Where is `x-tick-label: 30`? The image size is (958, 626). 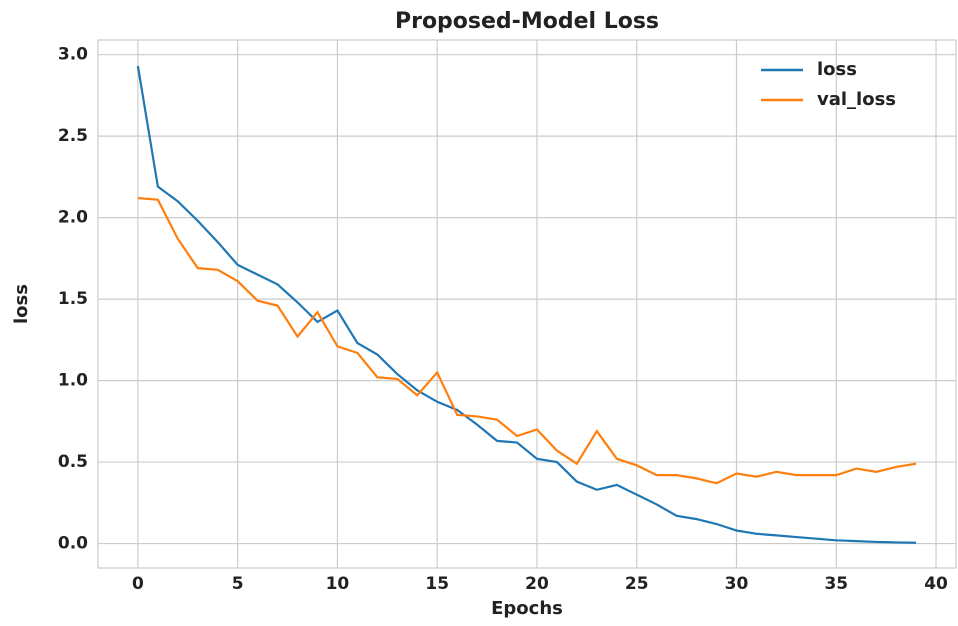
x-tick-label: 30 is located at coordinates (737, 584).